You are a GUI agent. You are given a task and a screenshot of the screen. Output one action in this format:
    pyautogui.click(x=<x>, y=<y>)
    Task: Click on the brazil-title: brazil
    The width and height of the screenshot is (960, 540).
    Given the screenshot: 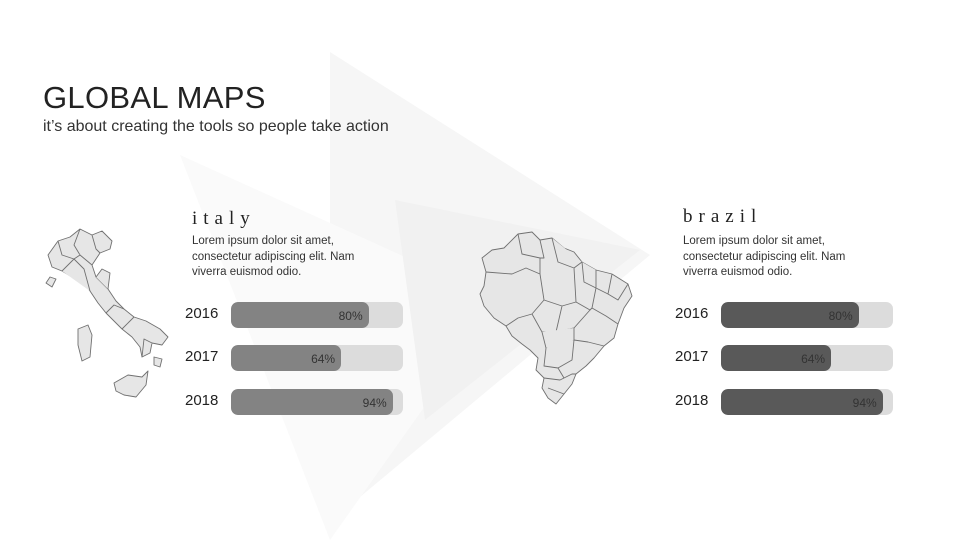 What is the action you would take?
    pyautogui.click(x=723, y=216)
    